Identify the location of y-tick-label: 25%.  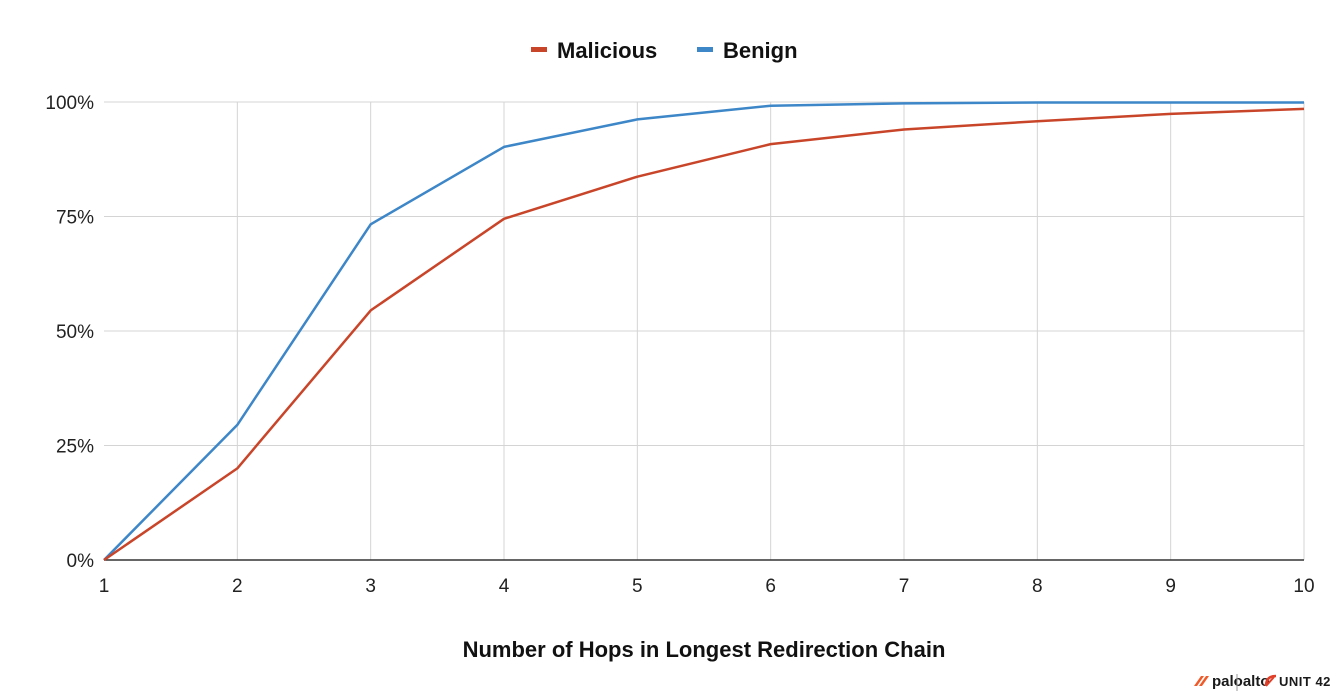
(75, 447).